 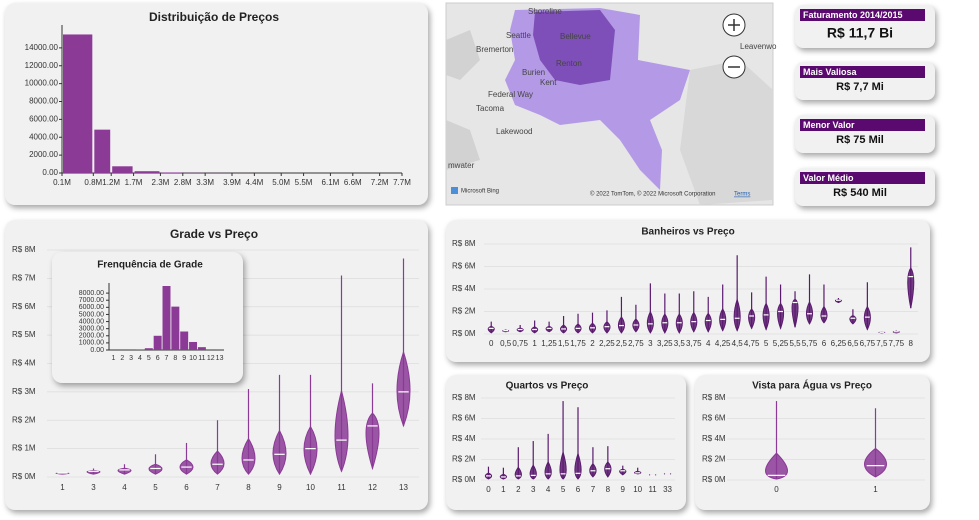 What do you see at coordinates (254, 182) in the screenshot?
I see `x-tick-label: 4.4M` at bounding box center [254, 182].